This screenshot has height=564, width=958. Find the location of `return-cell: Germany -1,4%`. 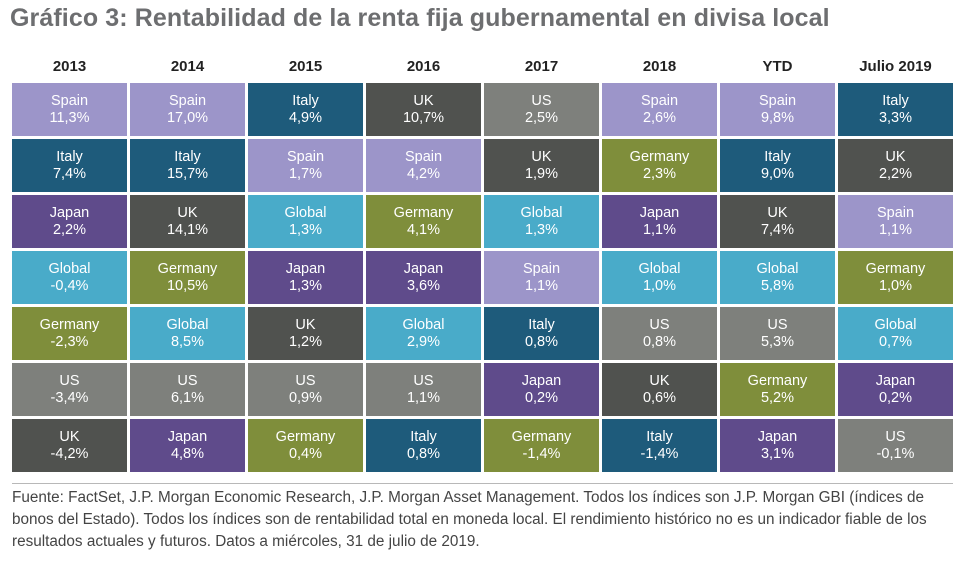

return-cell: Germany -1,4% is located at coordinates (541, 445).